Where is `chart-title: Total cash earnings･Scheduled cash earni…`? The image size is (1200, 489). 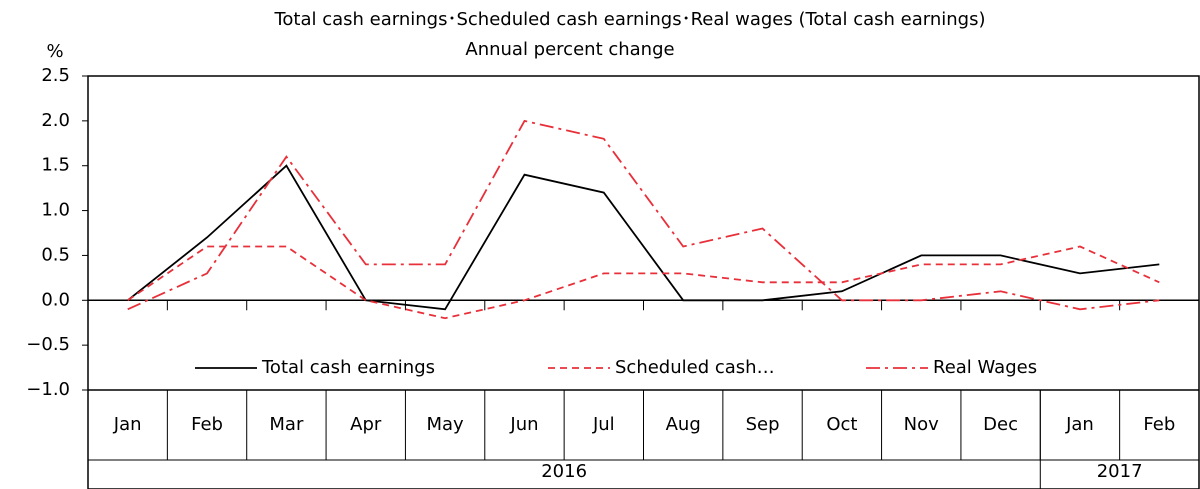 chart-title: Total cash earnings･Scheduled cash earni… is located at coordinates (629, 19).